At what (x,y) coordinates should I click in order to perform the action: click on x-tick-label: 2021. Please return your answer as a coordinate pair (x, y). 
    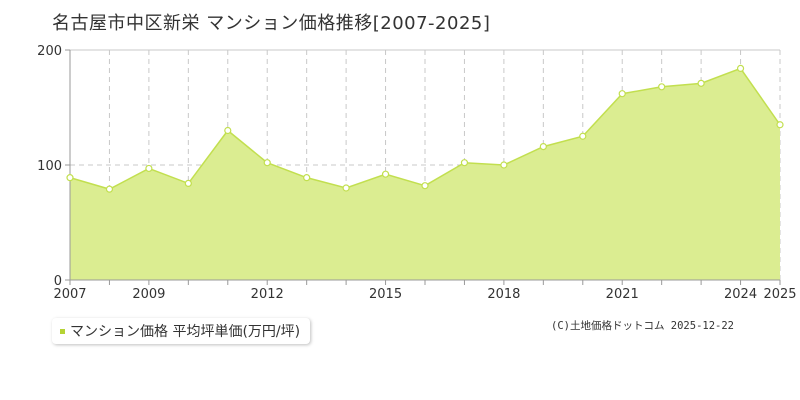
    Looking at the image, I should click on (622, 294).